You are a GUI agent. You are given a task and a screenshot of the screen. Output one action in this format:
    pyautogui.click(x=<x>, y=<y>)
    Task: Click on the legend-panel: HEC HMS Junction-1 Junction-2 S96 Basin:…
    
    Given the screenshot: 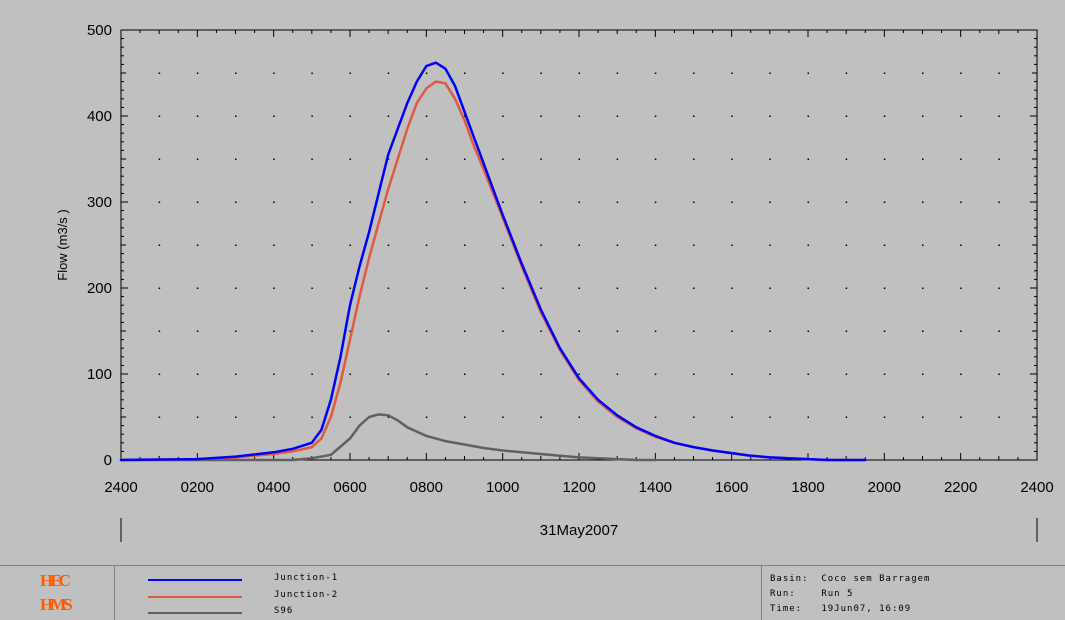 What is the action you would take?
    pyautogui.click(x=532, y=592)
    